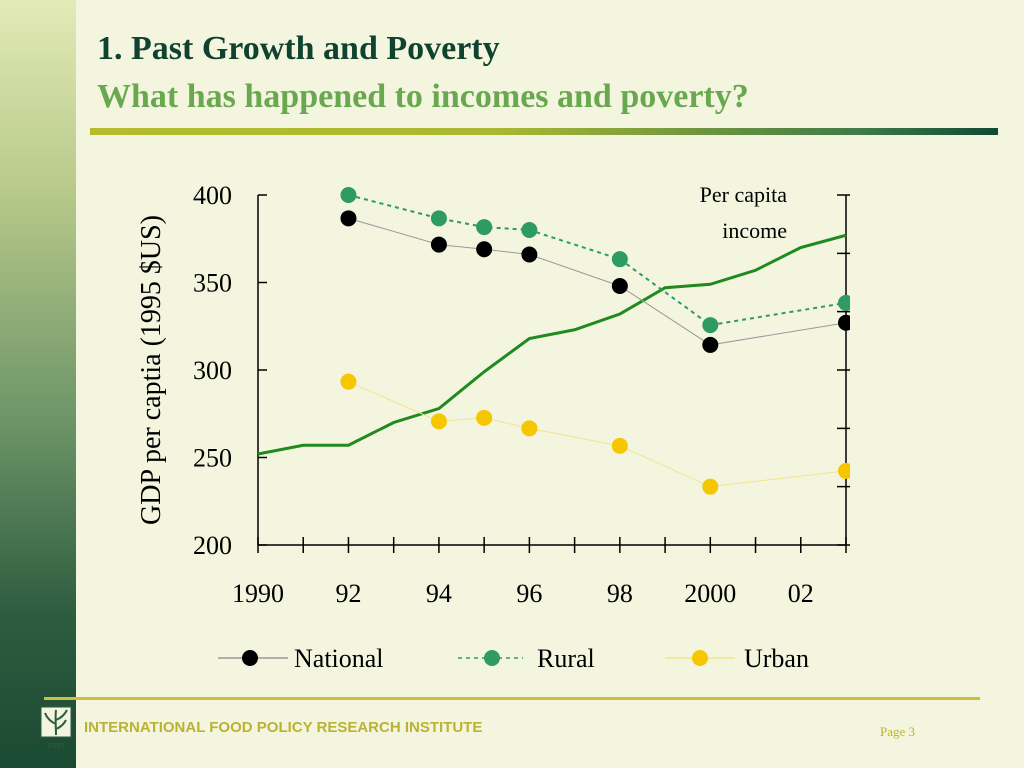 The width and height of the screenshot is (1024, 768). Describe the element at coordinates (38, 384) in the screenshot. I see `side-decoration-bar` at that location.